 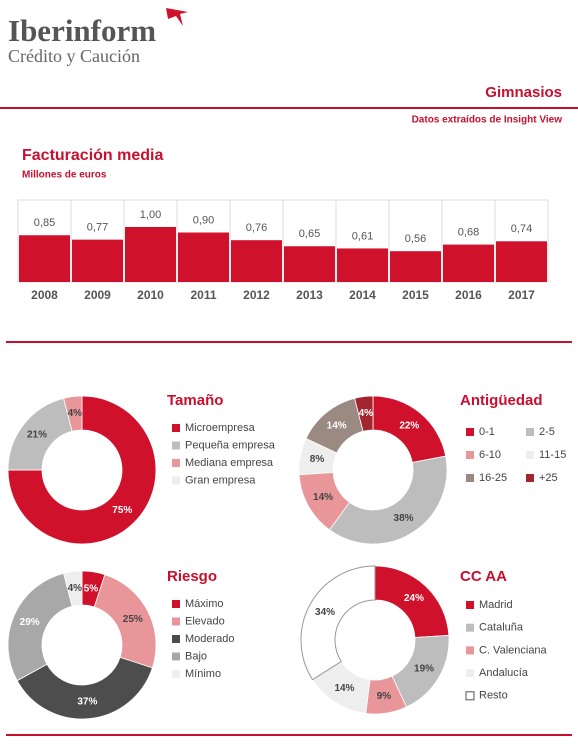 What do you see at coordinates (468, 233) in the screenshot?
I see `value-label: 0,68` at bounding box center [468, 233].